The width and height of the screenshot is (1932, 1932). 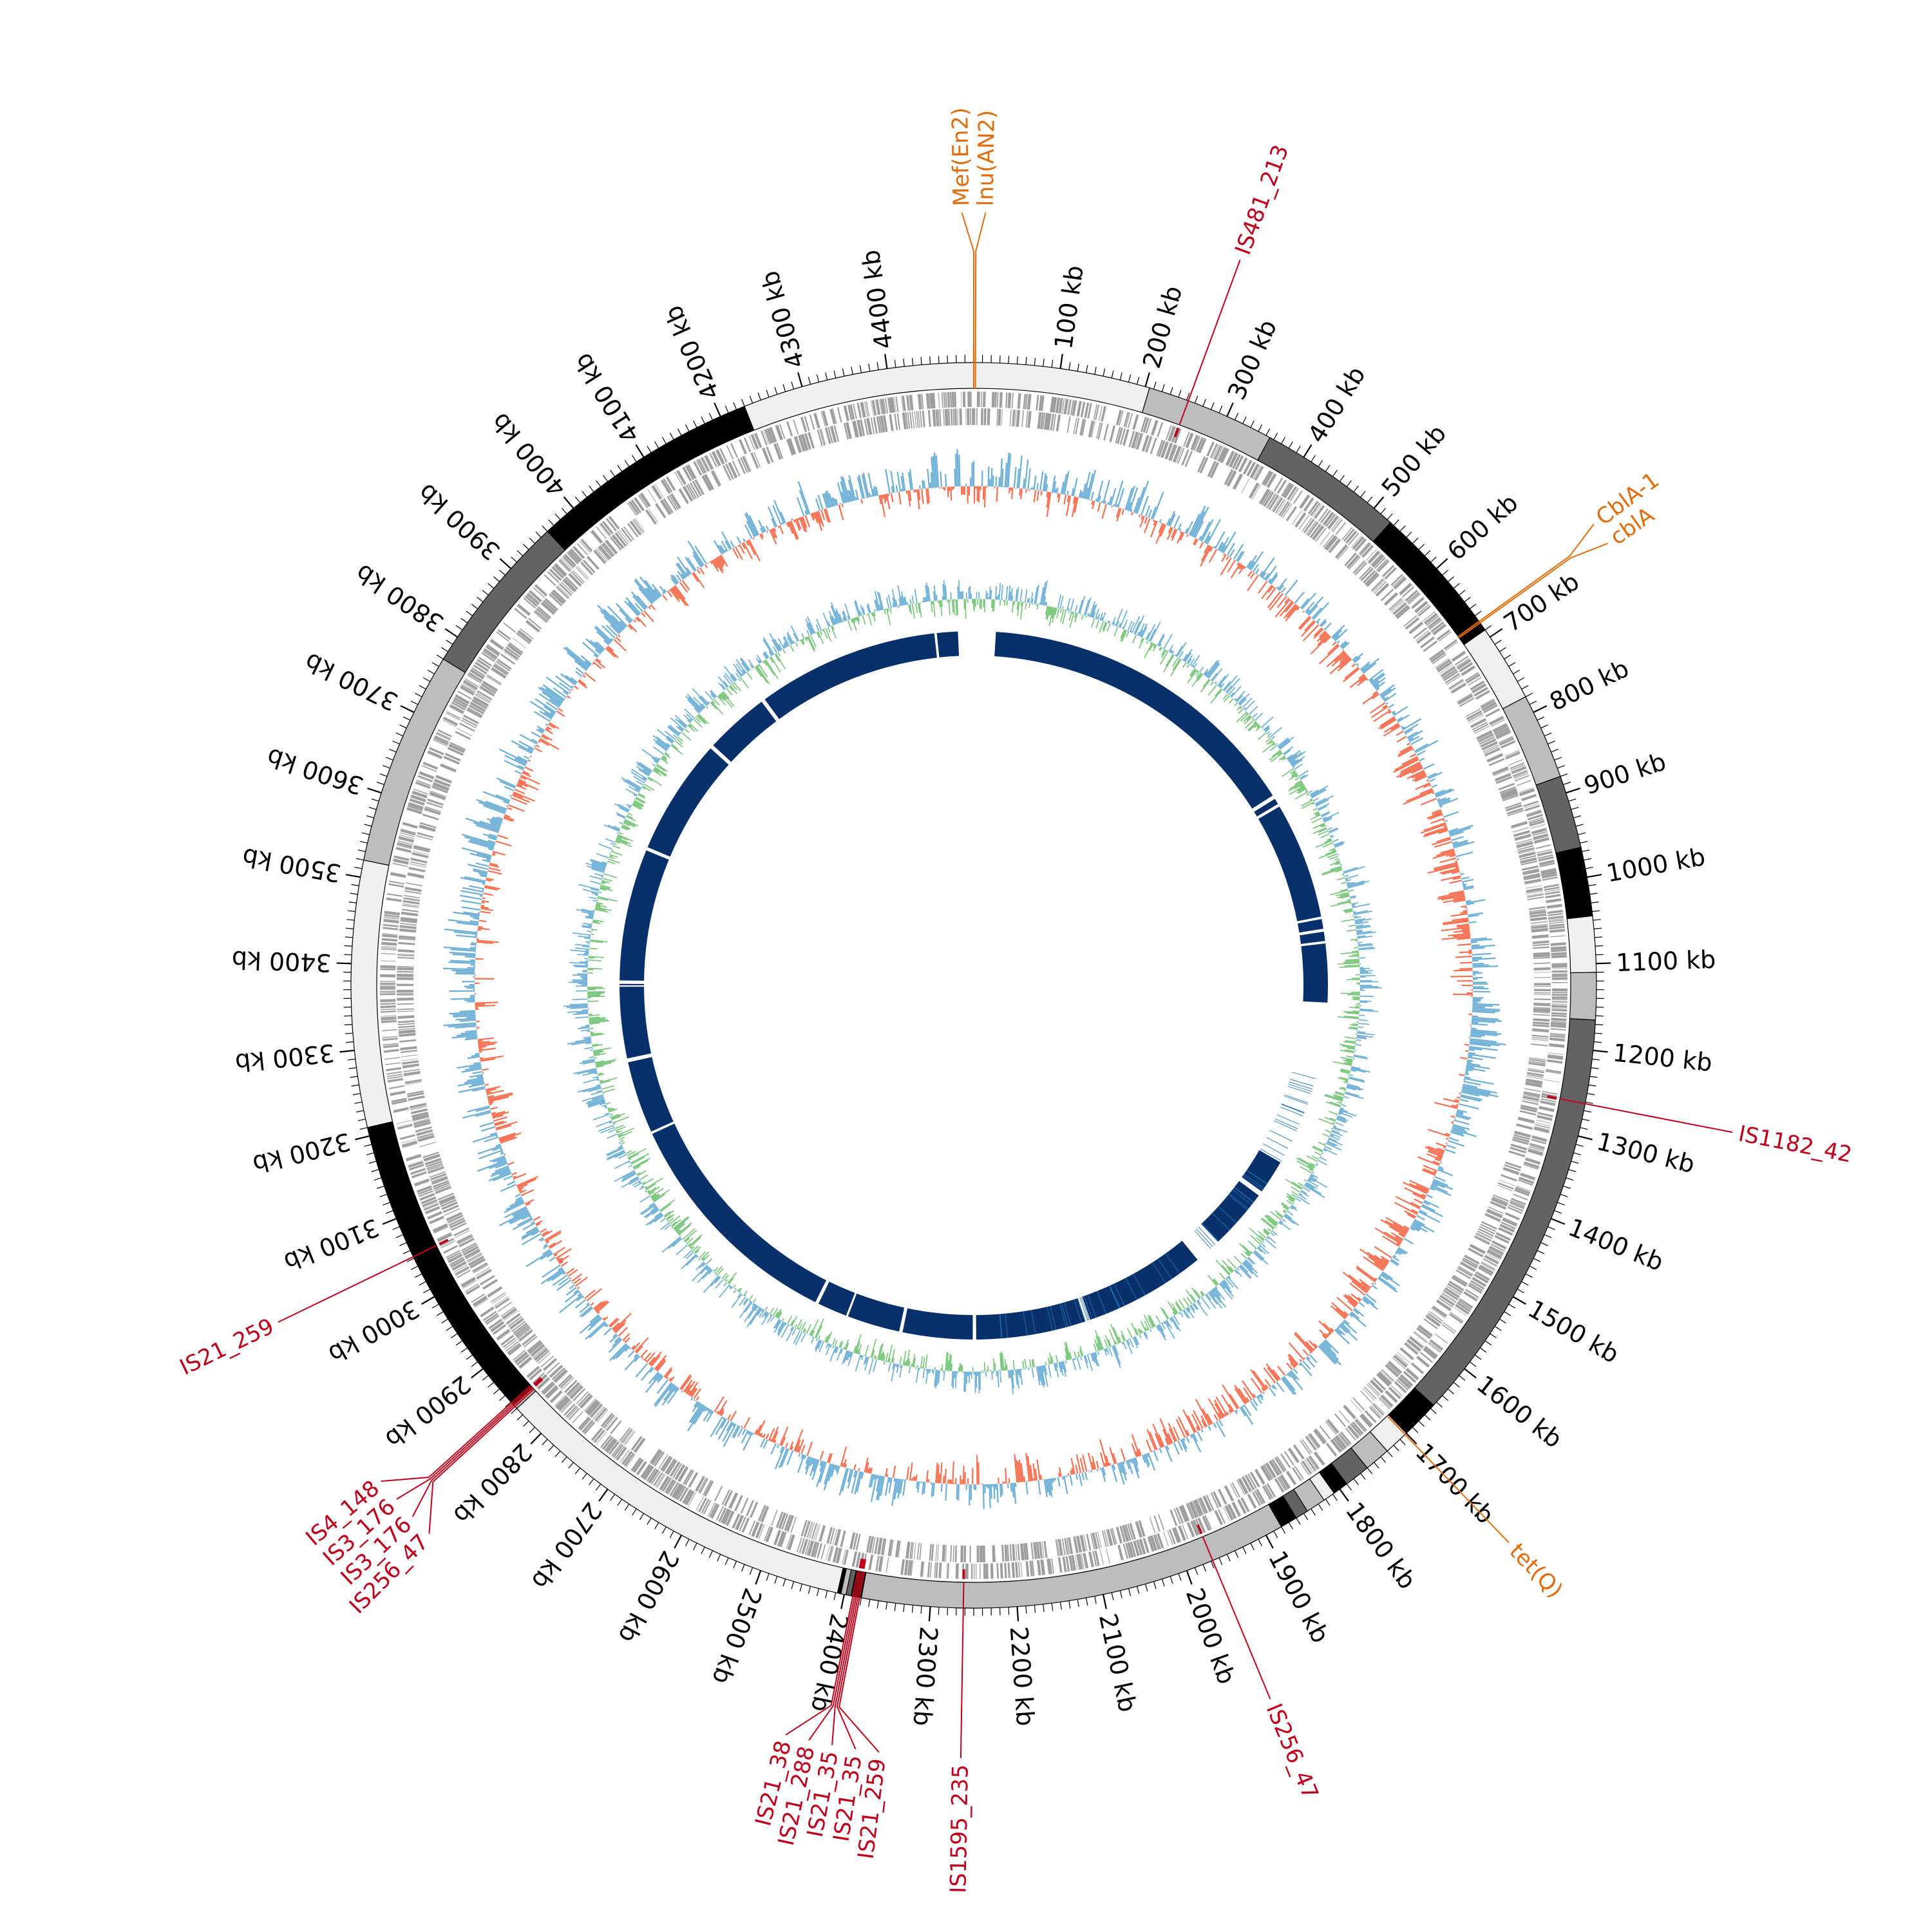 I want to click on tick-label: 1100 kb, so click(x=1666, y=961).